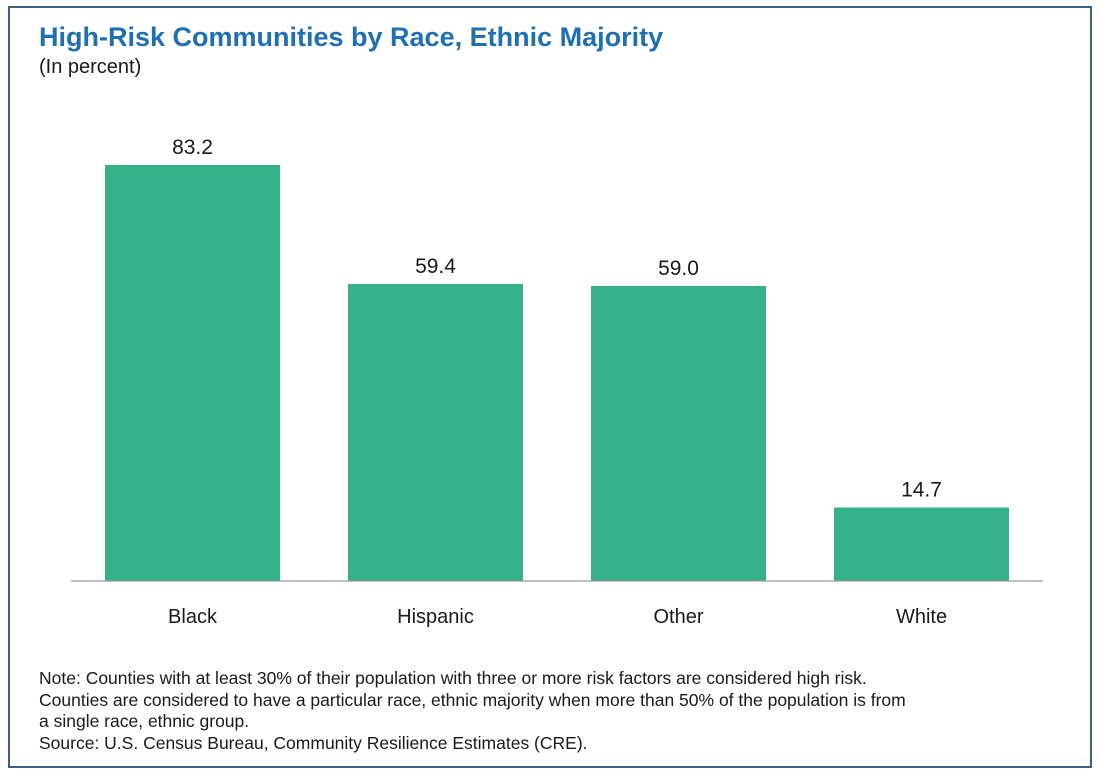 The image size is (1100, 776). What do you see at coordinates (921, 617) in the screenshot?
I see `category-label-white: White` at bounding box center [921, 617].